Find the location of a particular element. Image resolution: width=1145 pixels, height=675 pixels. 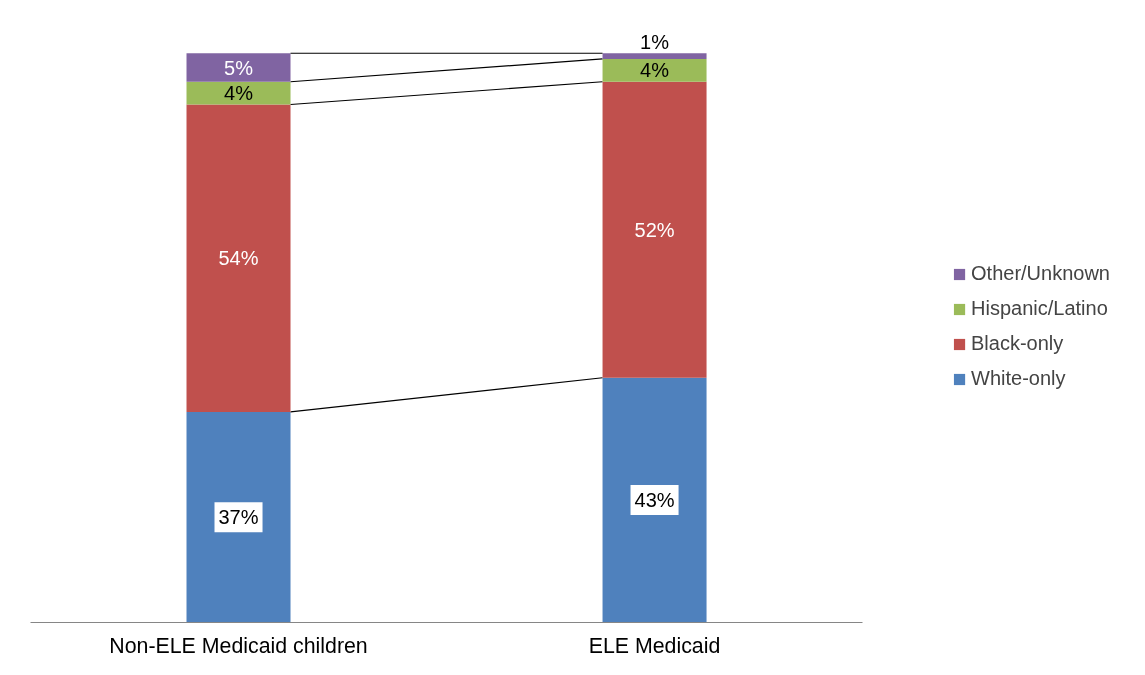

x-tick-label: Non-ELE Medicaid children is located at coordinates (238, 645).